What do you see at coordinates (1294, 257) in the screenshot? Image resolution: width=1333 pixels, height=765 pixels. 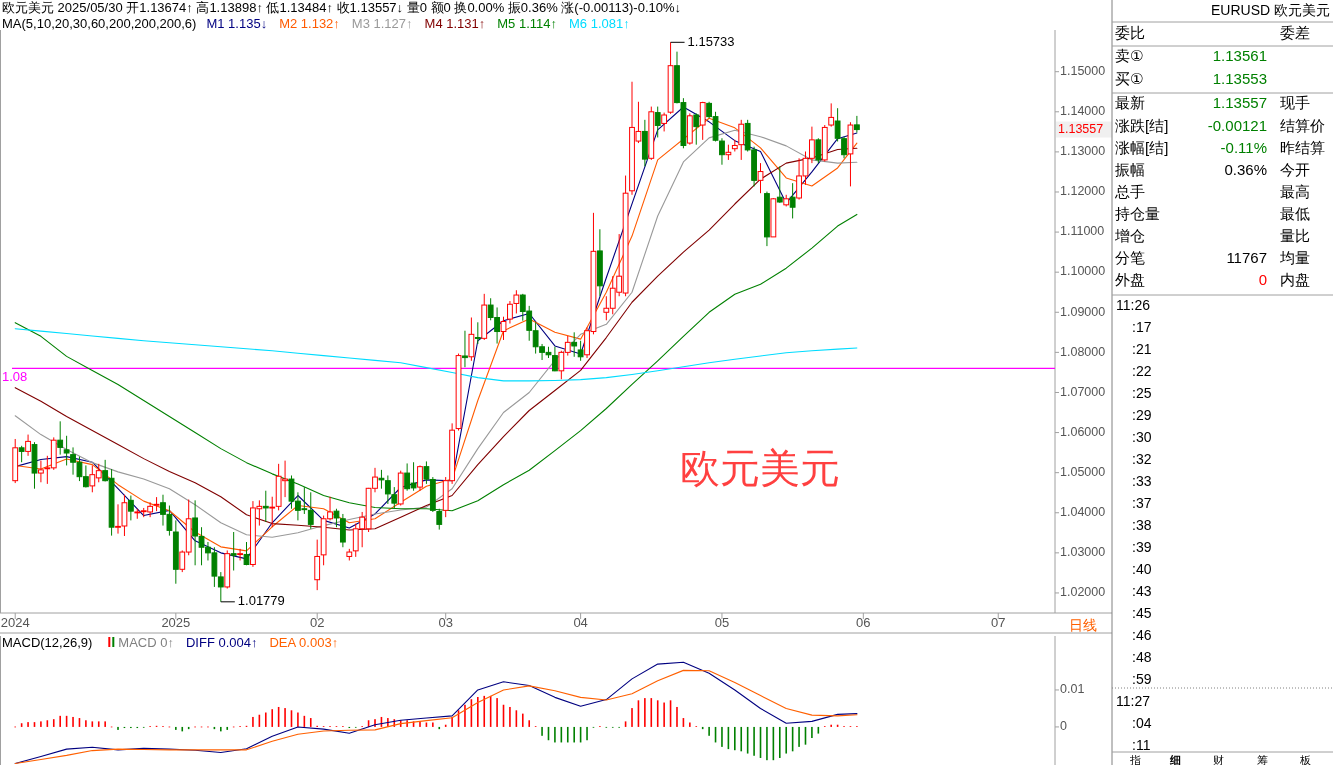 I see `text: 均量` at bounding box center [1294, 257].